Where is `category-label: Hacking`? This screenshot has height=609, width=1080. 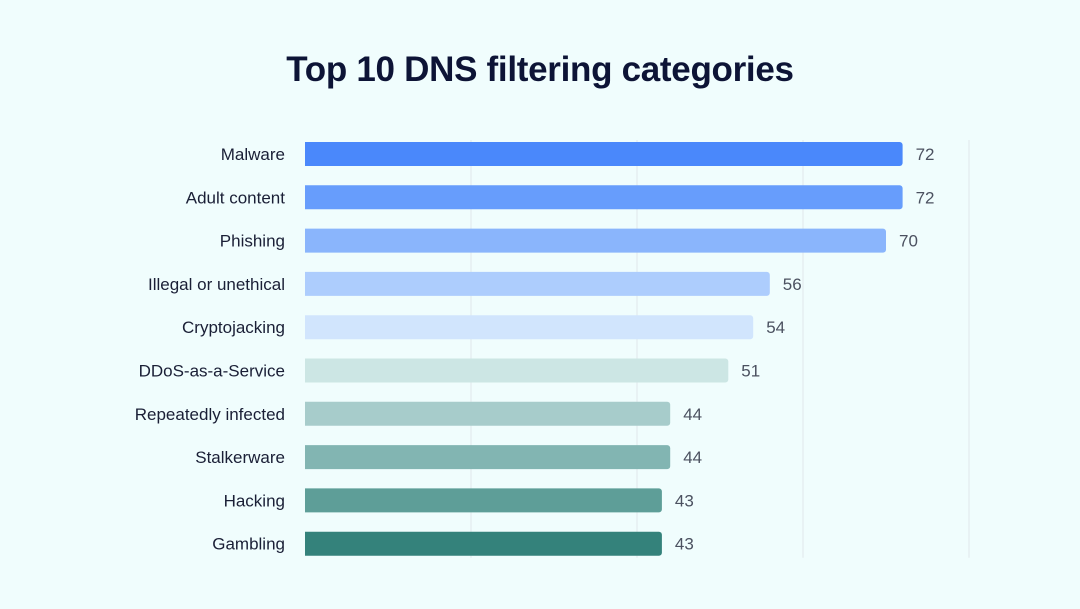 category-label: Hacking is located at coordinates (254, 500).